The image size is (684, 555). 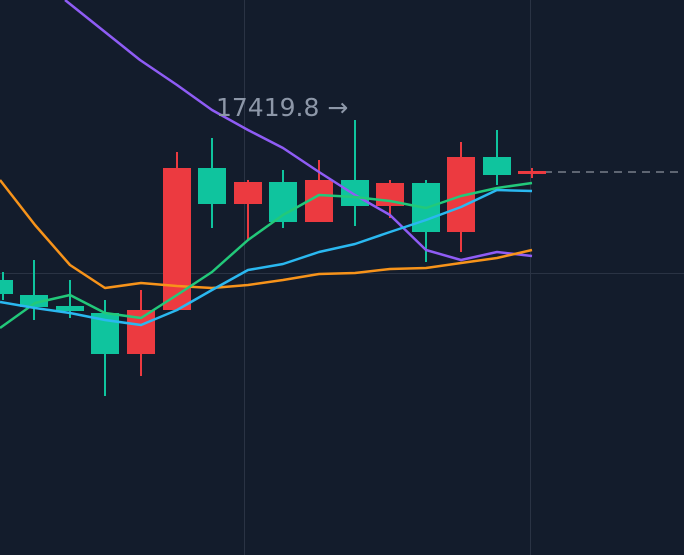 What do you see at coordinates (282, 107) in the screenshot?
I see `price-annotation: 17419.8 →` at bounding box center [282, 107].